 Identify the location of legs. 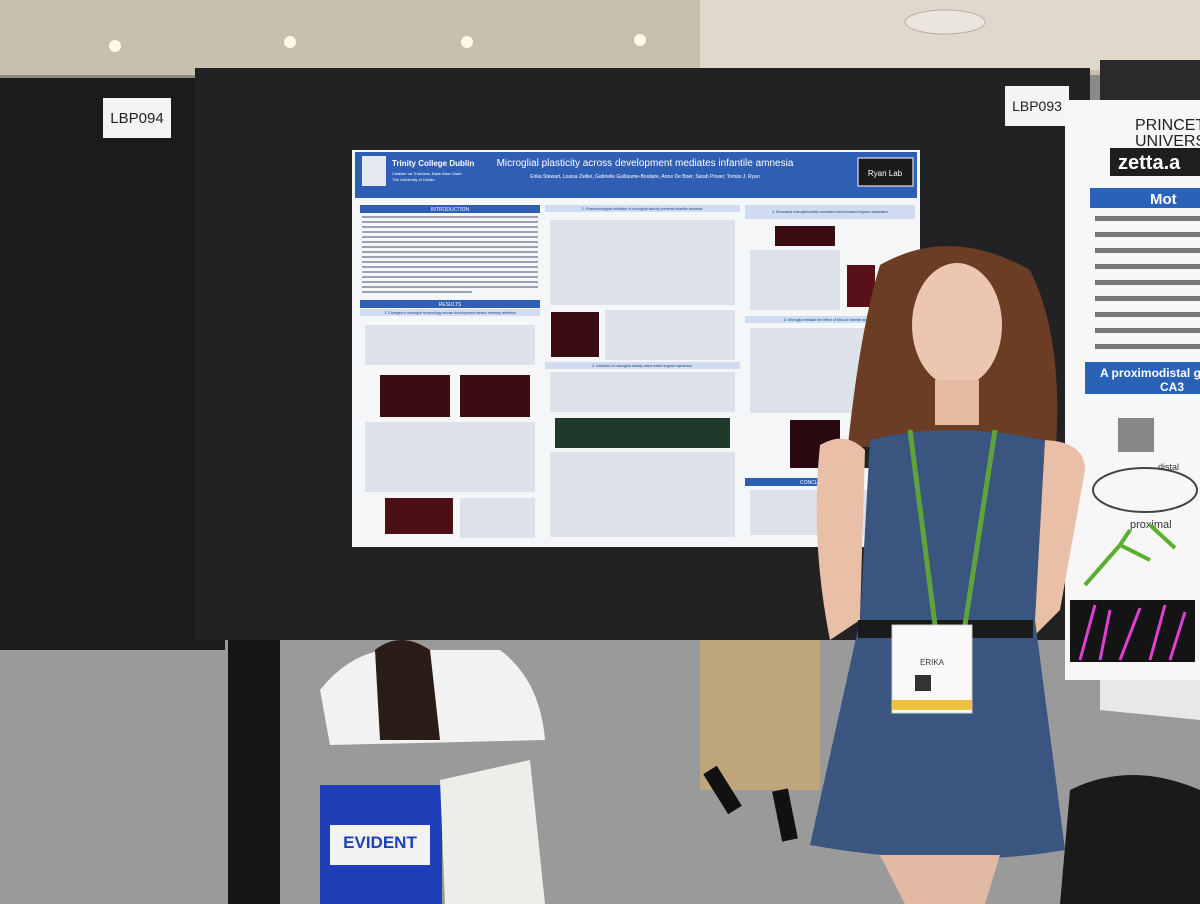
(940, 879).